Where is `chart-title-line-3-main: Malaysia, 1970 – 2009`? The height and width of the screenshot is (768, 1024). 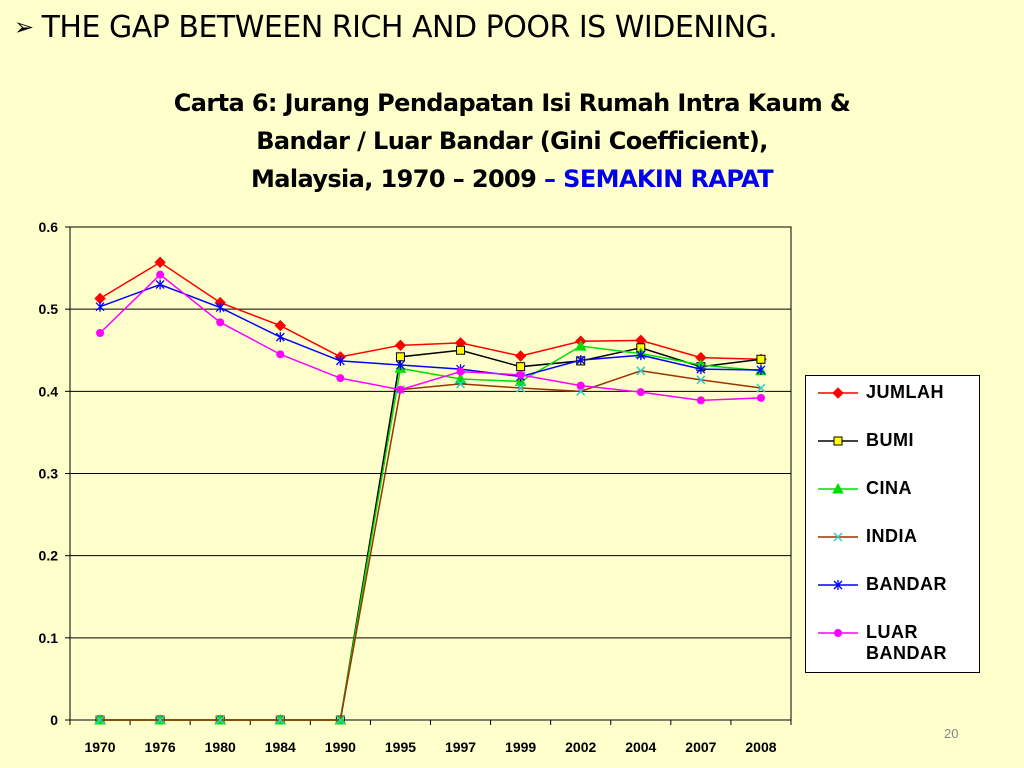 chart-title-line-3-main: Malaysia, 1970 – 2009 is located at coordinates (393, 179).